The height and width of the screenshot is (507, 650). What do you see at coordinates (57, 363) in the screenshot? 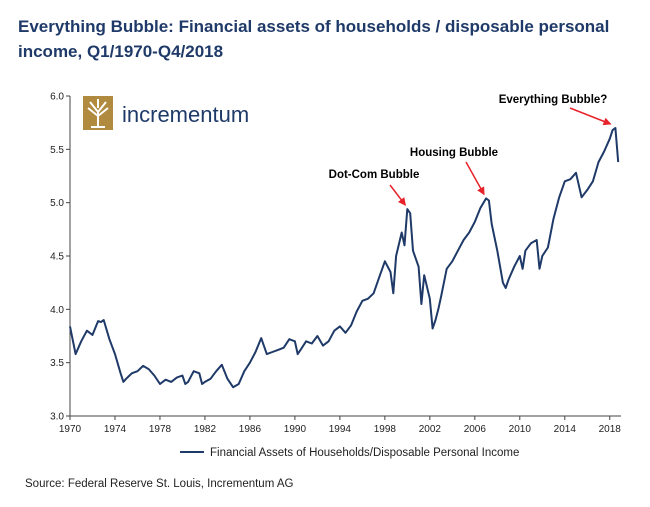
I see `y-tick-label: 3.5` at bounding box center [57, 363].